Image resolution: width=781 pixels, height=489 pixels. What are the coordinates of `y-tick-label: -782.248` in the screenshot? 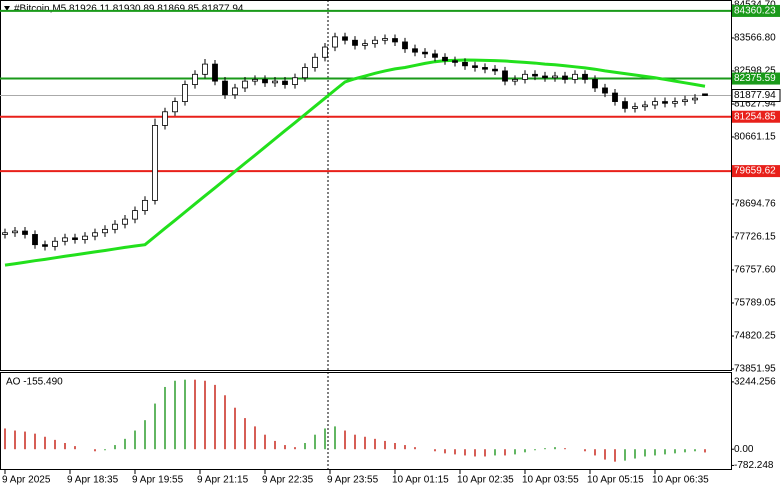 It's located at (754, 465).